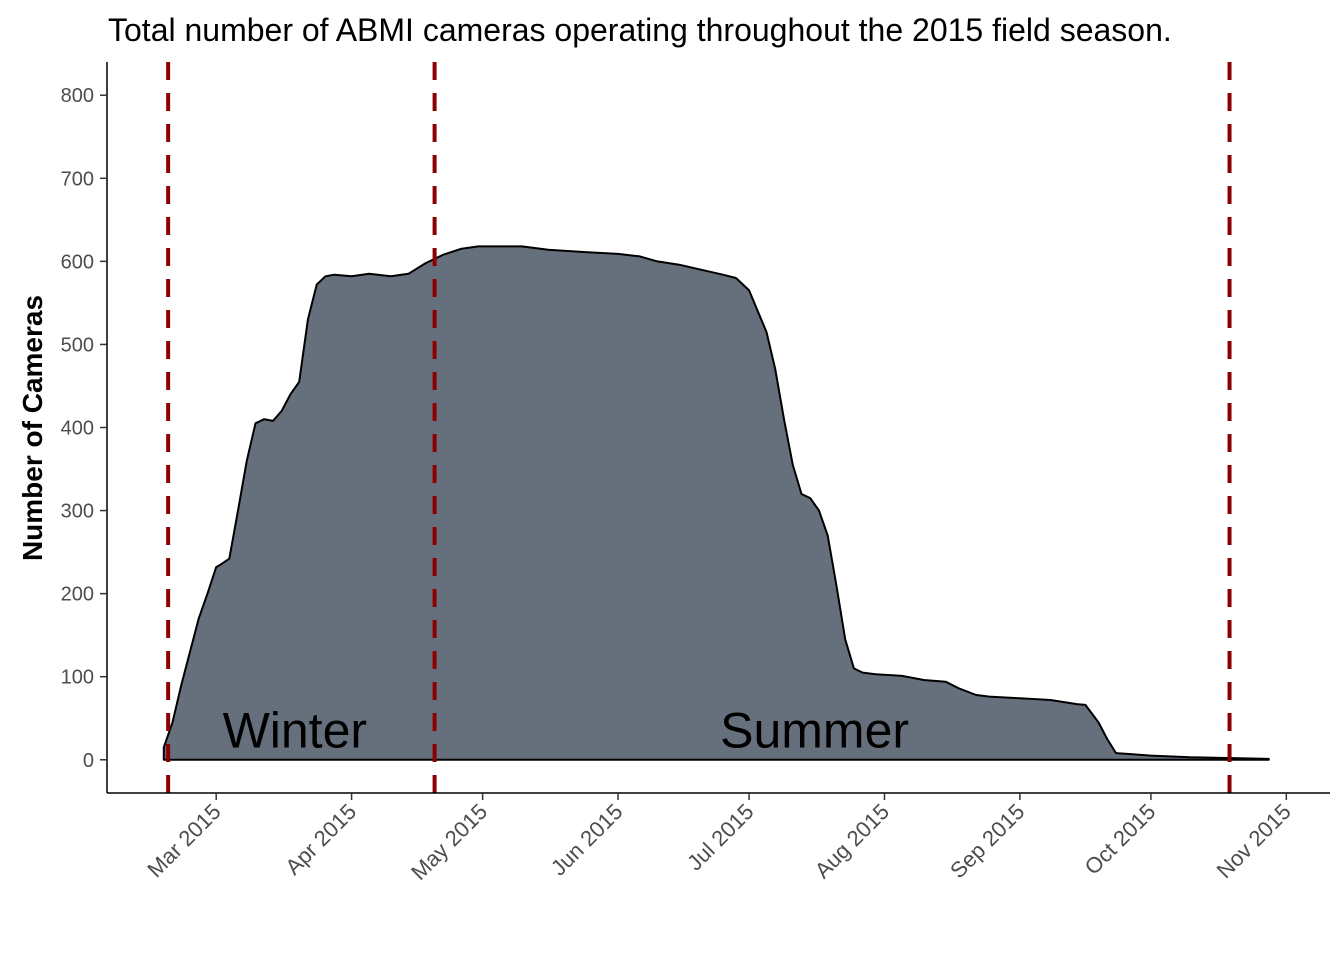 Image resolution: width=1344 pixels, height=960 pixels. What do you see at coordinates (295, 731) in the screenshot?
I see `season-label-winter: Winter` at bounding box center [295, 731].